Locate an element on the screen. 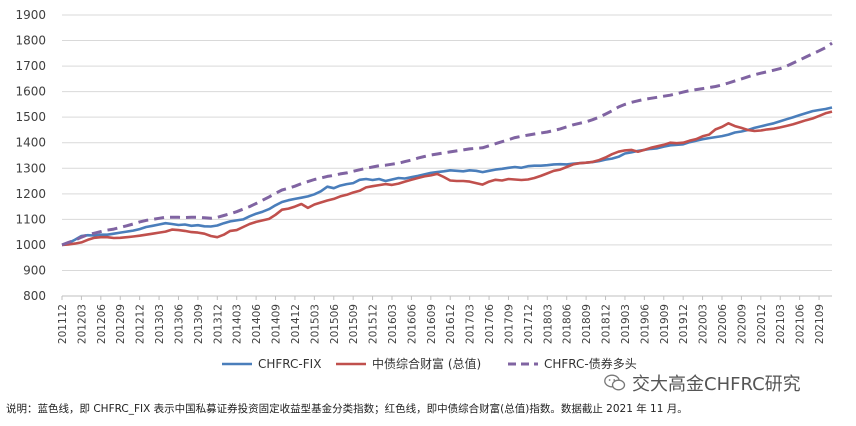 The height and width of the screenshot is (426, 856). y-tick-label: 1100 is located at coordinates (30, 219).